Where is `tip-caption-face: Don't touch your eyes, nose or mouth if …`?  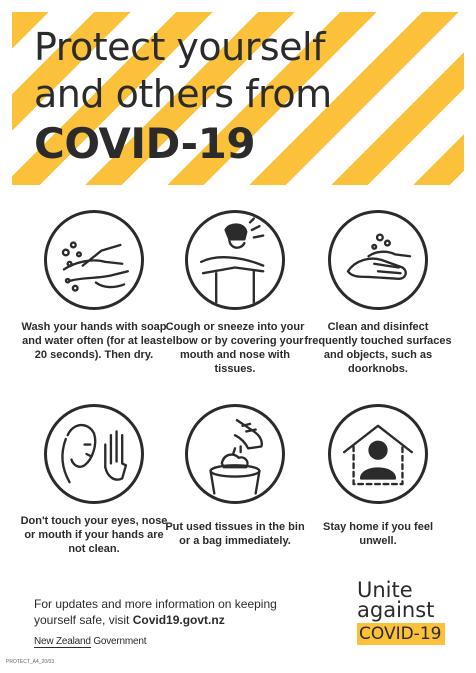
tip-caption-face: Don't touch your eyes, nose or mouth if … is located at coordinates (94, 535).